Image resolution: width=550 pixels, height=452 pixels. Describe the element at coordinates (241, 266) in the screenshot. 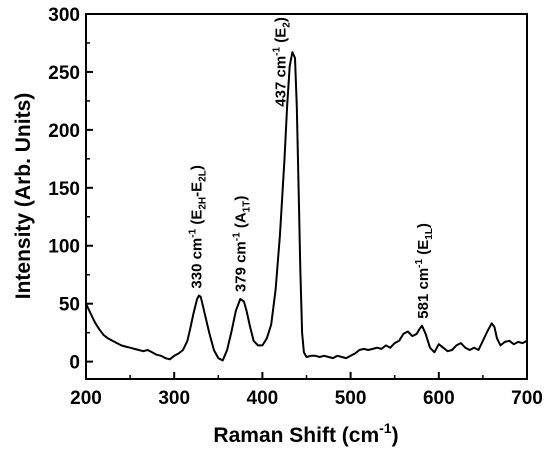

I see `peak-annotation-part: 379 cm` at that location.